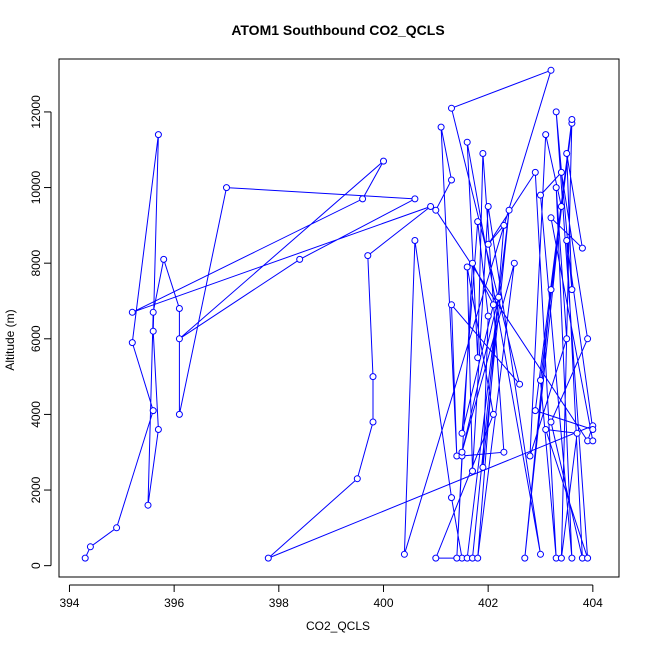  I want to click on y-tick-label: 0, so click(36, 565).